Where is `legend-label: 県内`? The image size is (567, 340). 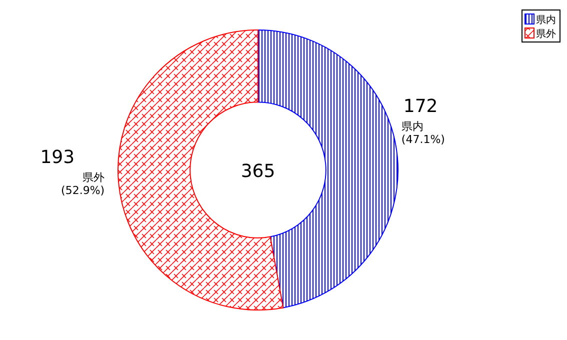 legend-label: 県内 is located at coordinates (546, 20).